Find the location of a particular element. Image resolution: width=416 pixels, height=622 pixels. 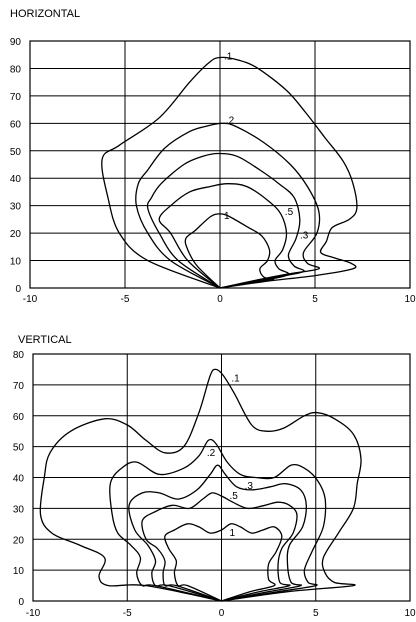

chart1-y-tick-60: 60 is located at coordinates (16, 124).